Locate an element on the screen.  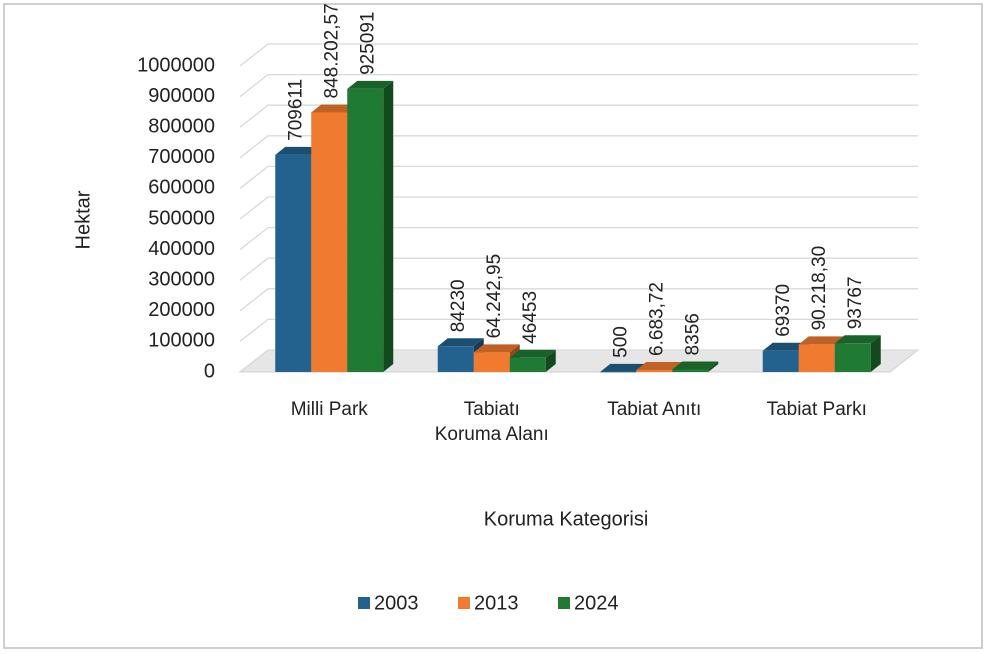
y-tick-label: 600000 is located at coordinates (181, 188).